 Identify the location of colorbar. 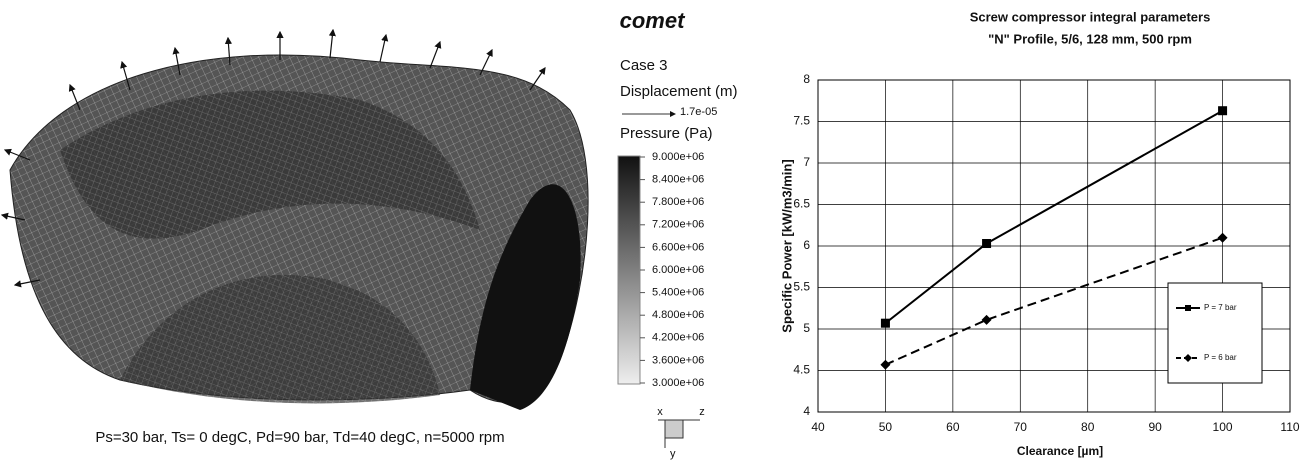
(629, 270).